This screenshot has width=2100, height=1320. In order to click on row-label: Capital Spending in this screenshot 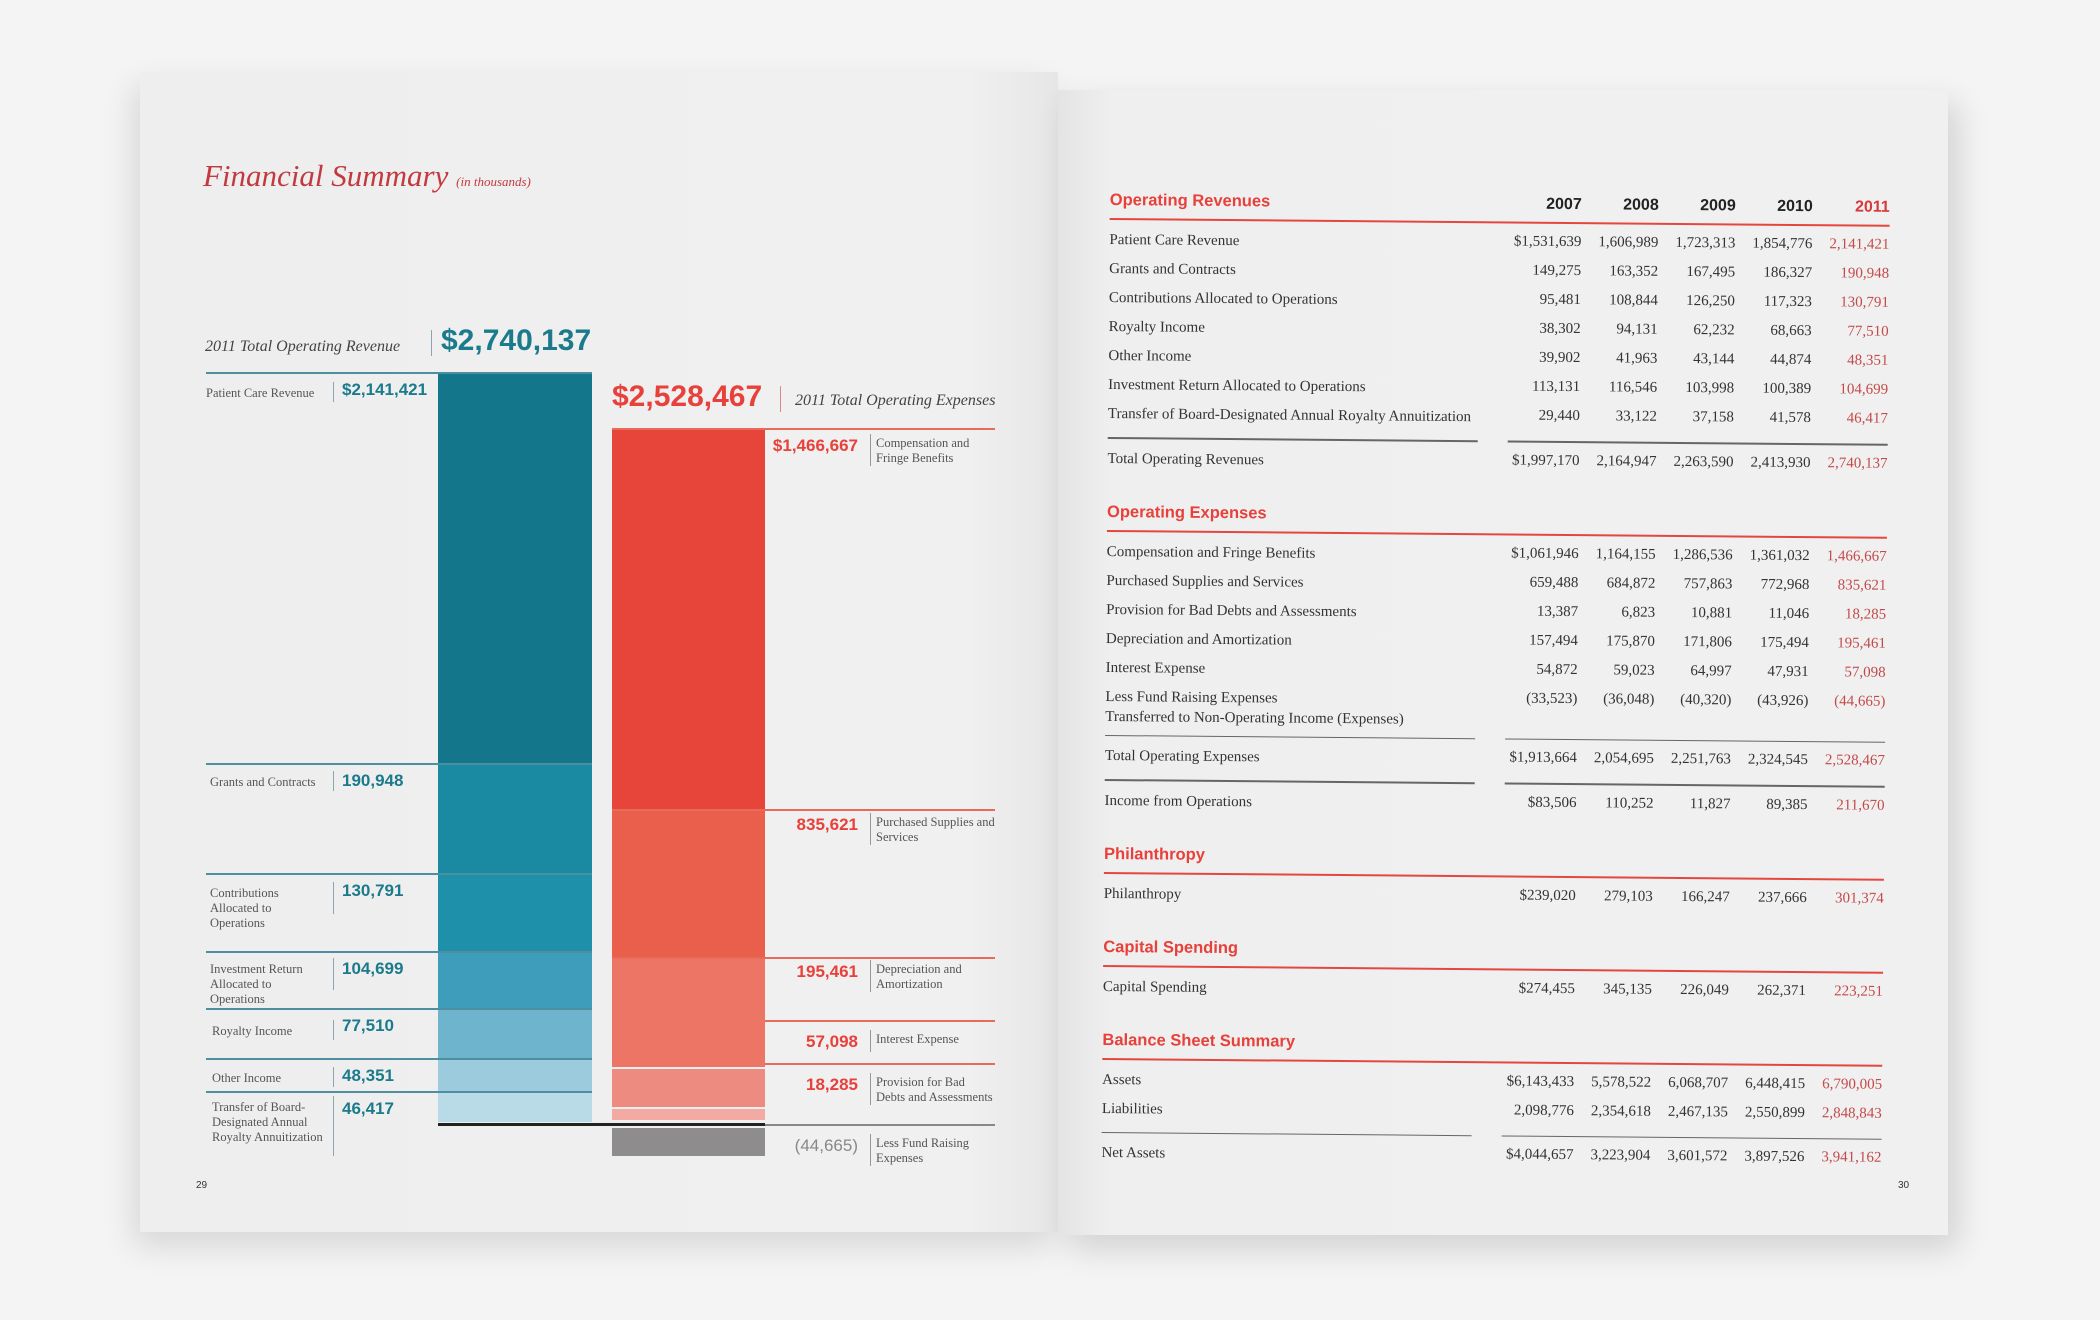, I will do `click(1300, 985)`.